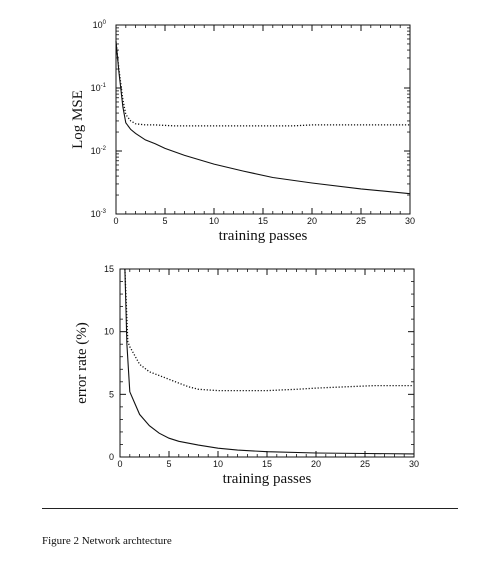 This screenshot has height=563, width=490. What do you see at coordinates (111, 457) in the screenshot?
I see `y-tick-label: 0` at bounding box center [111, 457].